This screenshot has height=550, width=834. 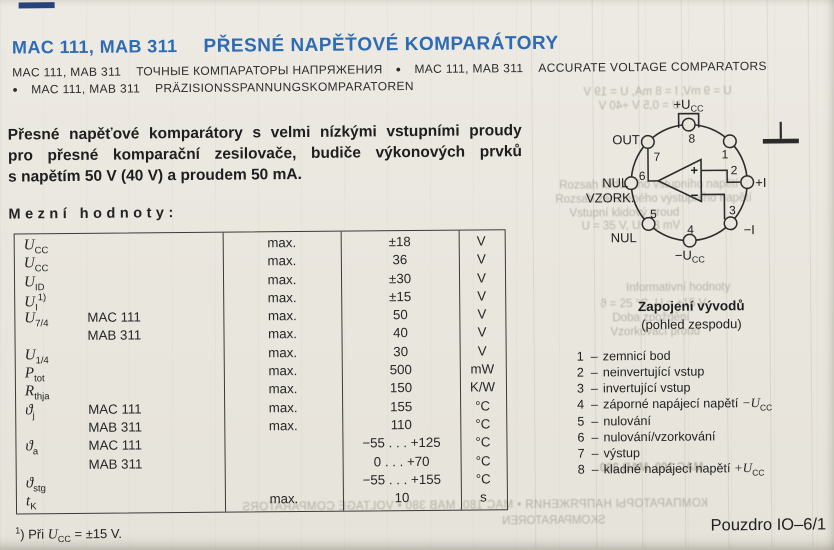 I want to click on label-vzork: VZORK., so click(x=610, y=197).